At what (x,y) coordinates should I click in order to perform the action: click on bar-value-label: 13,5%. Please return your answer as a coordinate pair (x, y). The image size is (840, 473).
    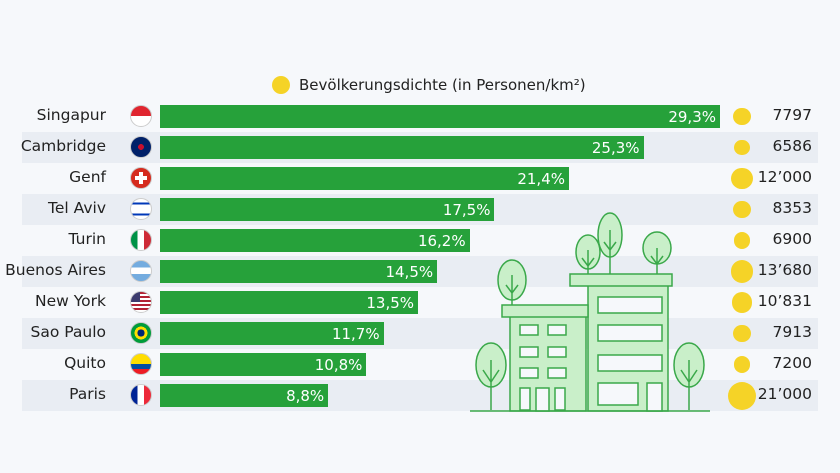
    Looking at the image, I should click on (390, 303).